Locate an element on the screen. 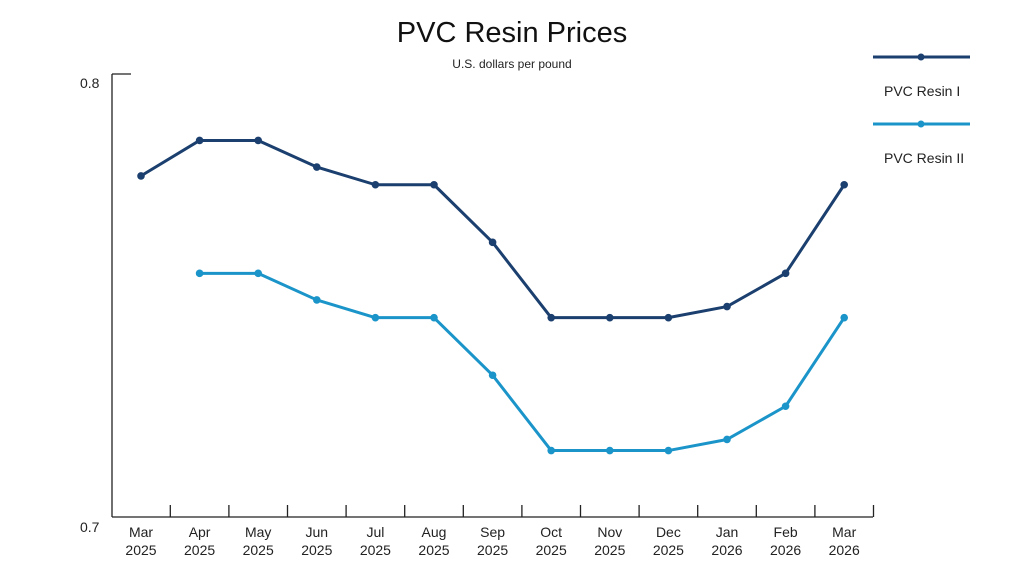 This screenshot has height=576, width=1024. x-tick-label: Sep 2025 is located at coordinates (492, 541).